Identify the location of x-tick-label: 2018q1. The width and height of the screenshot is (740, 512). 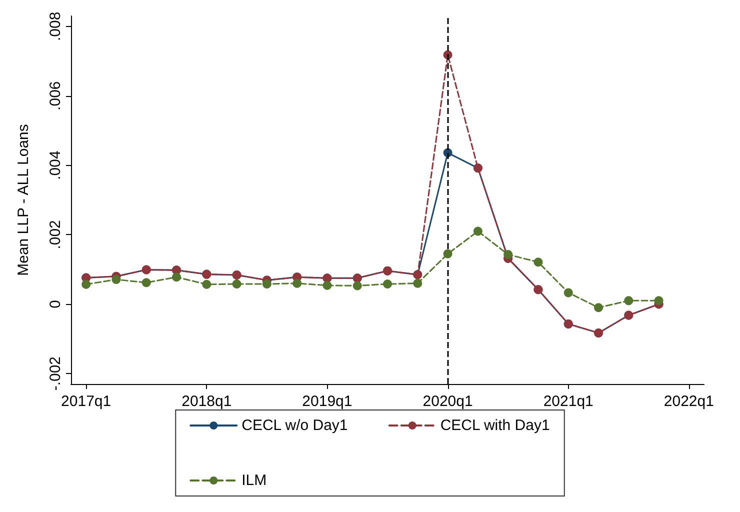
(207, 401).